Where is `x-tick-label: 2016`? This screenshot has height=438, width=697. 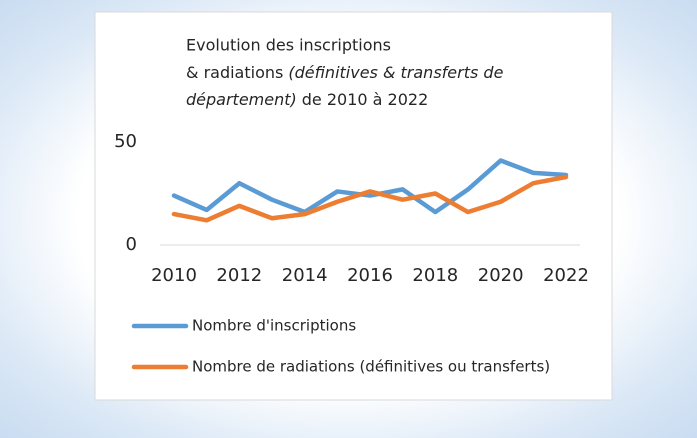
x-tick-label: 2016 is located at coordinates (370, 275).